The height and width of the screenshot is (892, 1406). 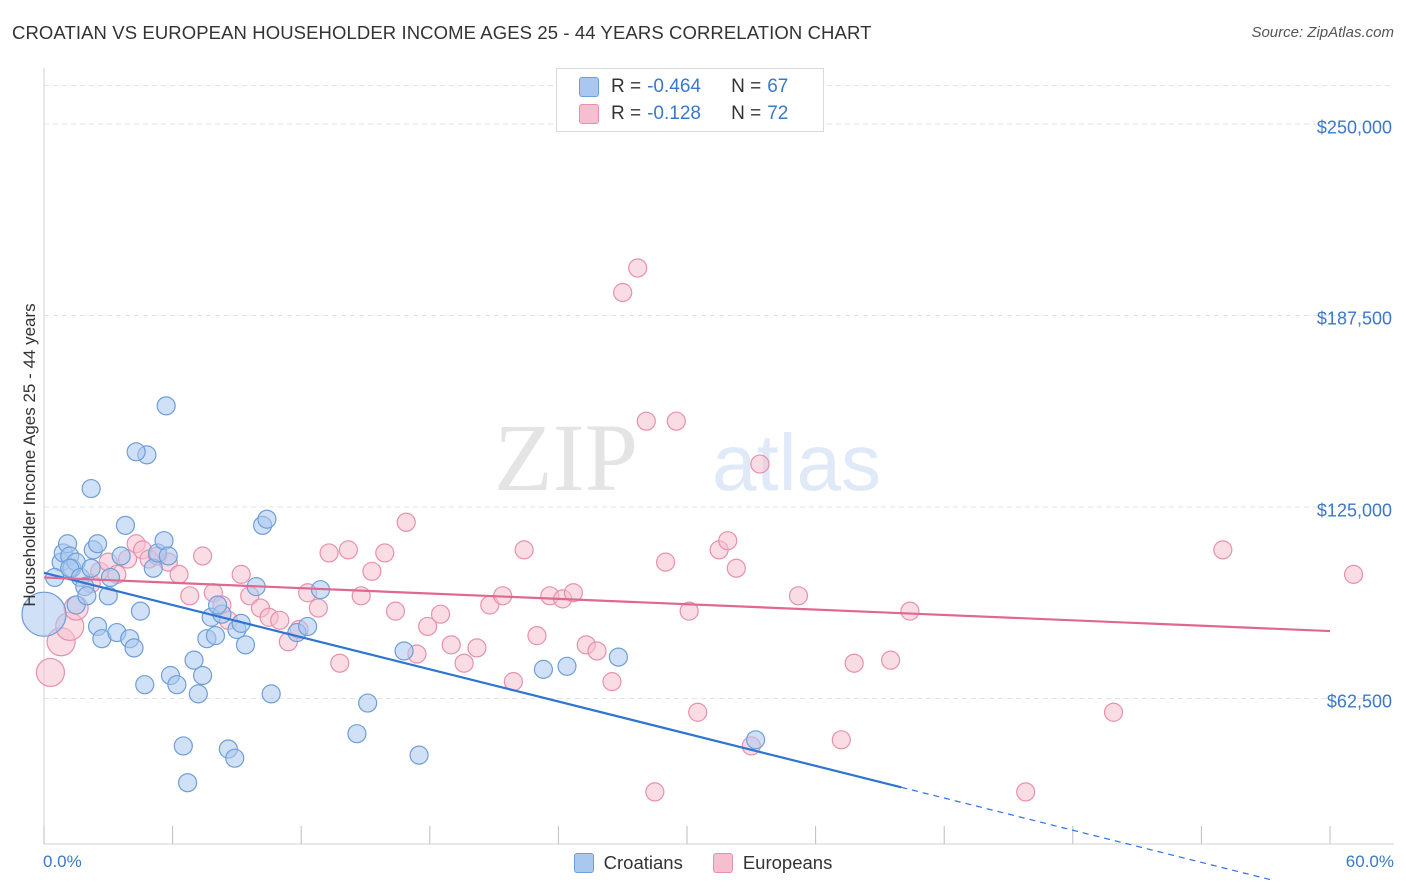 I want to click on legend-row-europeans: R = -0.128 N = 72, so click(x=683, y=114).